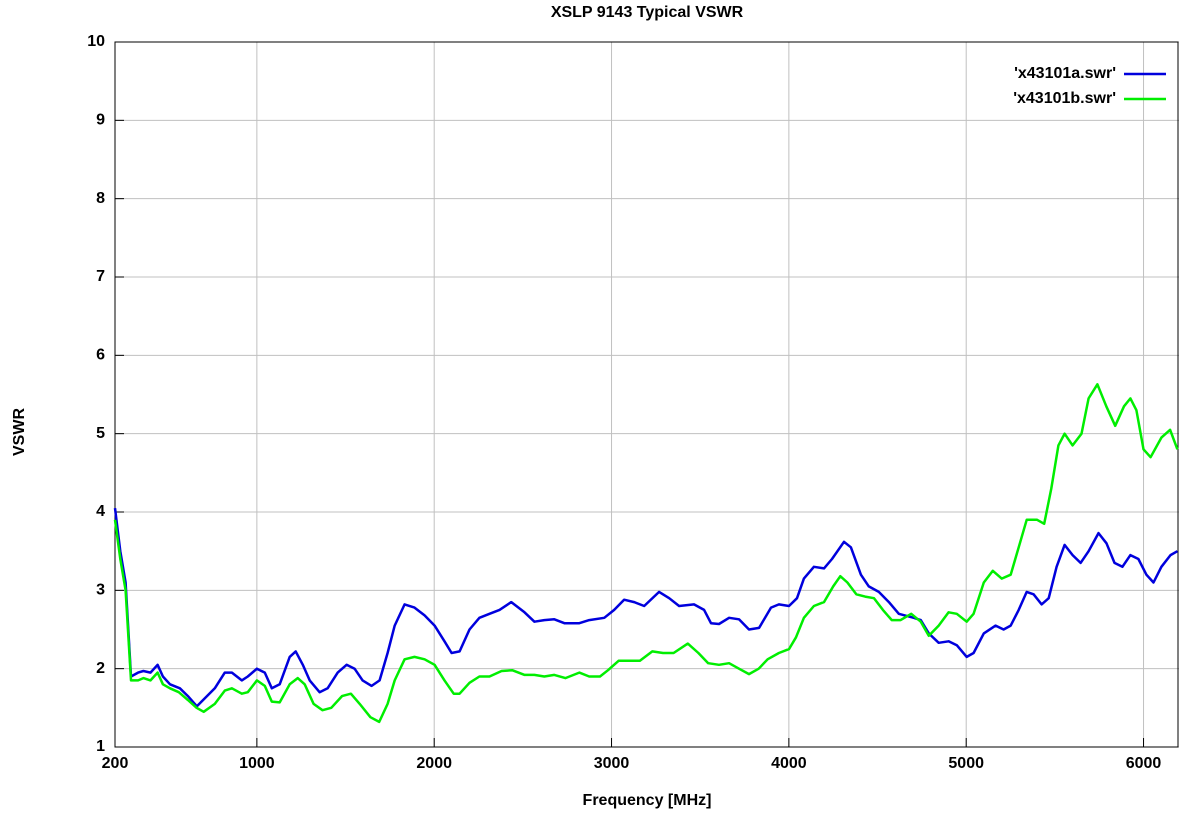 This screenshot has height=816, width=1179. I want to click on y-tick-label: 2, so click(100, 668).